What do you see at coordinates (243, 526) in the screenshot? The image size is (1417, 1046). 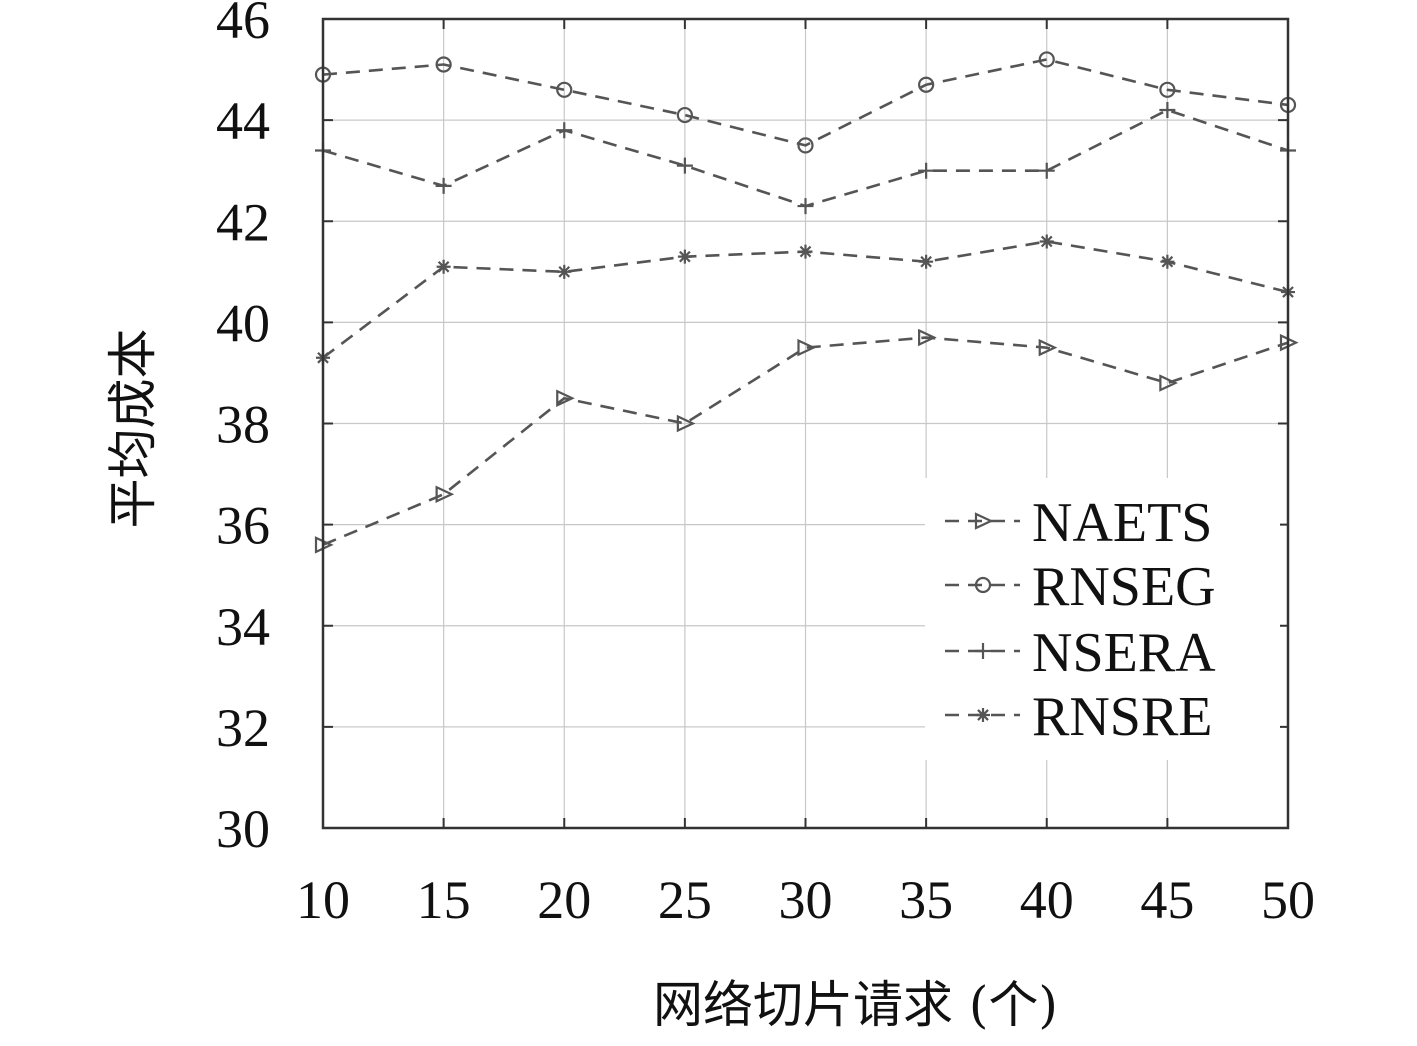 I see `y-tick-label: 36` at bounding box center [243, 526].